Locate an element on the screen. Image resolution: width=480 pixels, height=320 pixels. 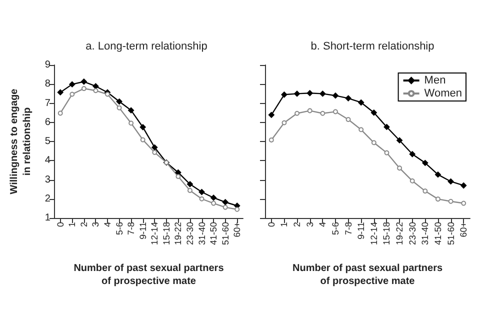
y-tick-label: 8 is located at coordinates (47, 84).